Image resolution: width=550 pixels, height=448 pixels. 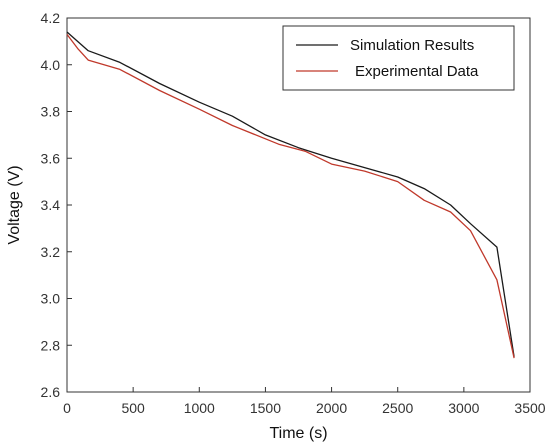 I want to click on x-tick-label: 1000, so click(x=199, y=408).